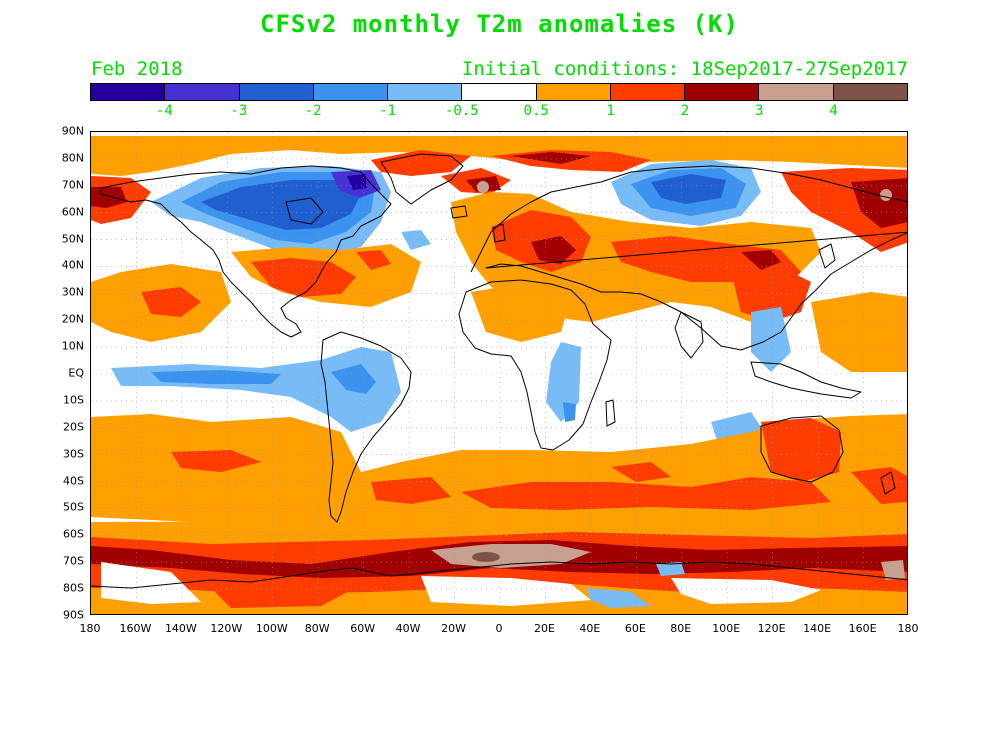 The image size is (999, 750). I want to click on latitude-tick-label: 10S, so click(73, 400).